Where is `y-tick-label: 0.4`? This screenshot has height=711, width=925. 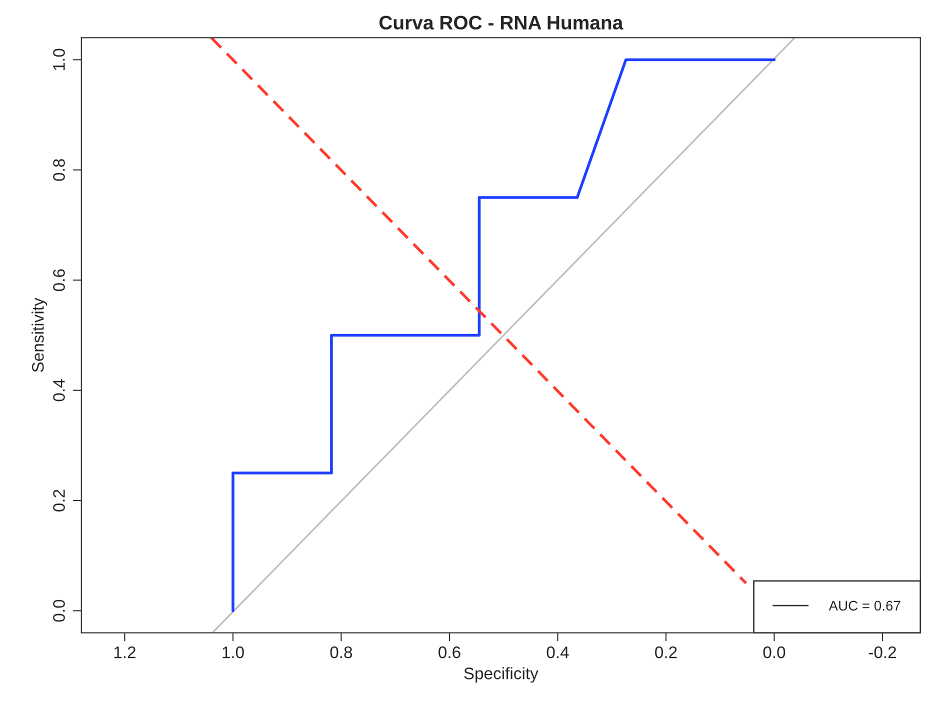
y-tick-label: 0.4 is located at coordinates (59, 390).